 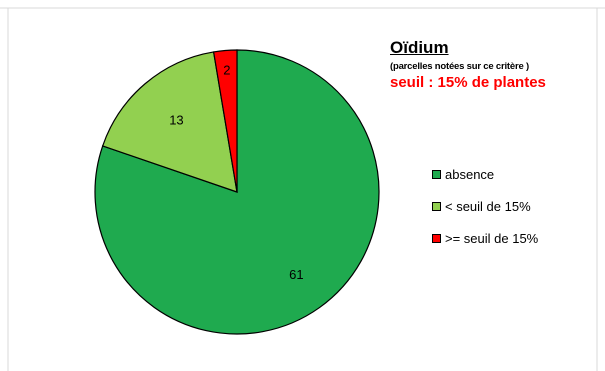 I want to click on legend-item-absence: absence, so click(x=485, y=174).